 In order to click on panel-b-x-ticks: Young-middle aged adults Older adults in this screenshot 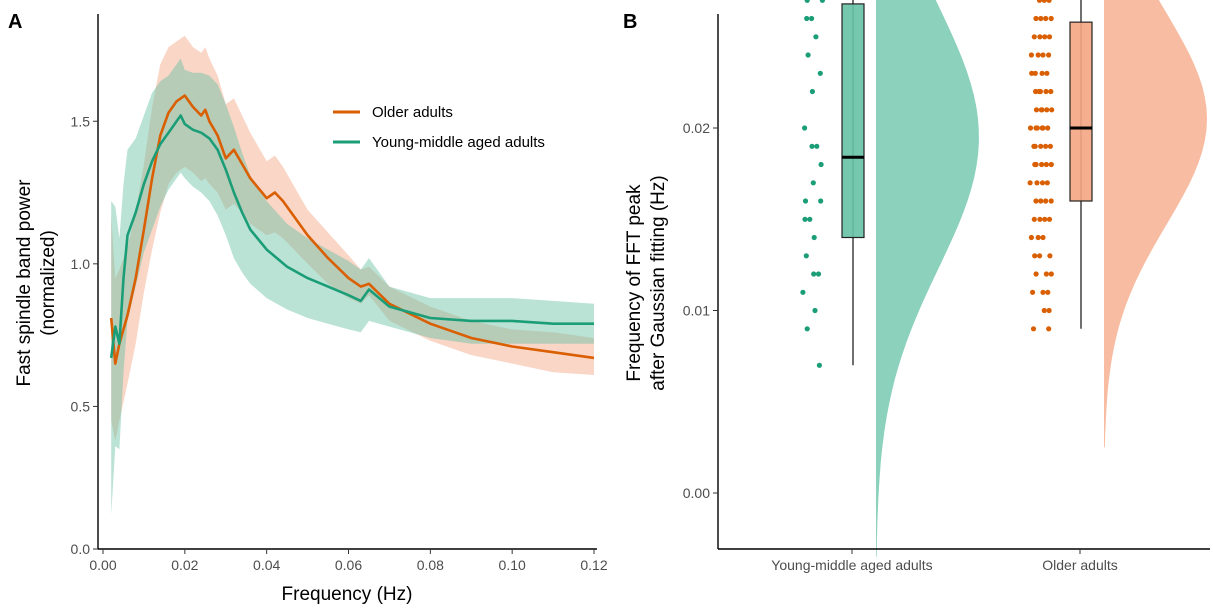, I will do `click(944, 561)`.